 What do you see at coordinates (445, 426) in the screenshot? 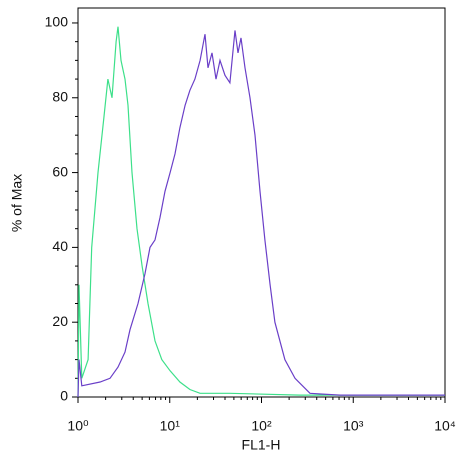
I see `x-tick-label: 10⁴` at bounding box center [445, 426].